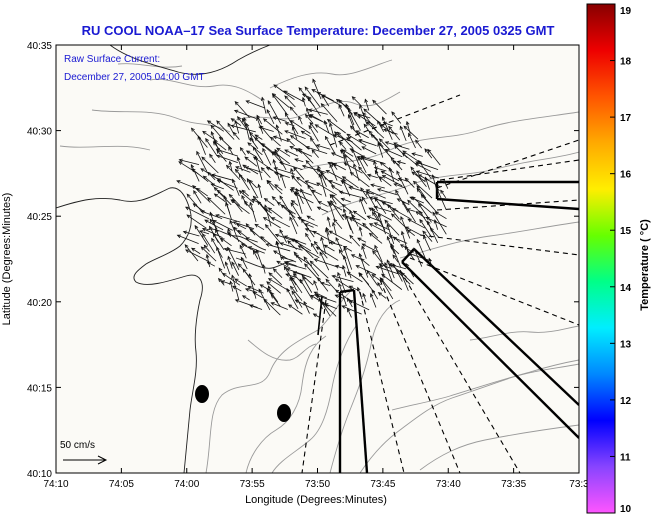  What do you see at coordinates (134, 77) in the screenshot?
I see `annotation-line-2: December 27, 2005 04:00 GMT` at bounding box center [134, 77].